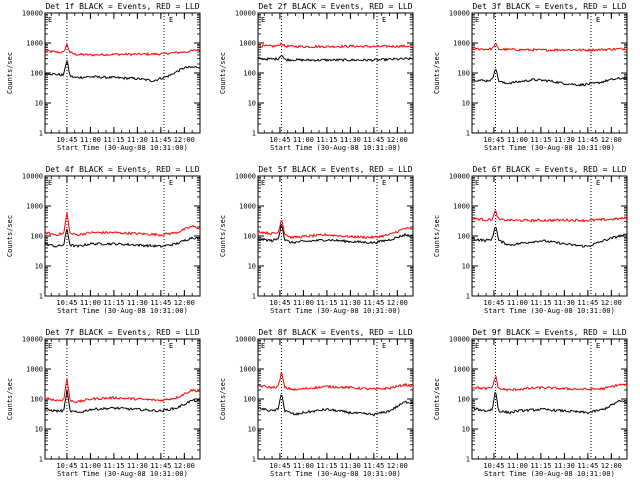 The image size is (640, 480). Describe the element at coordinates (335, 332) in the screenshot. I see `panel-title: Det 8f BLACK = Events, RED = LLD` at that location.